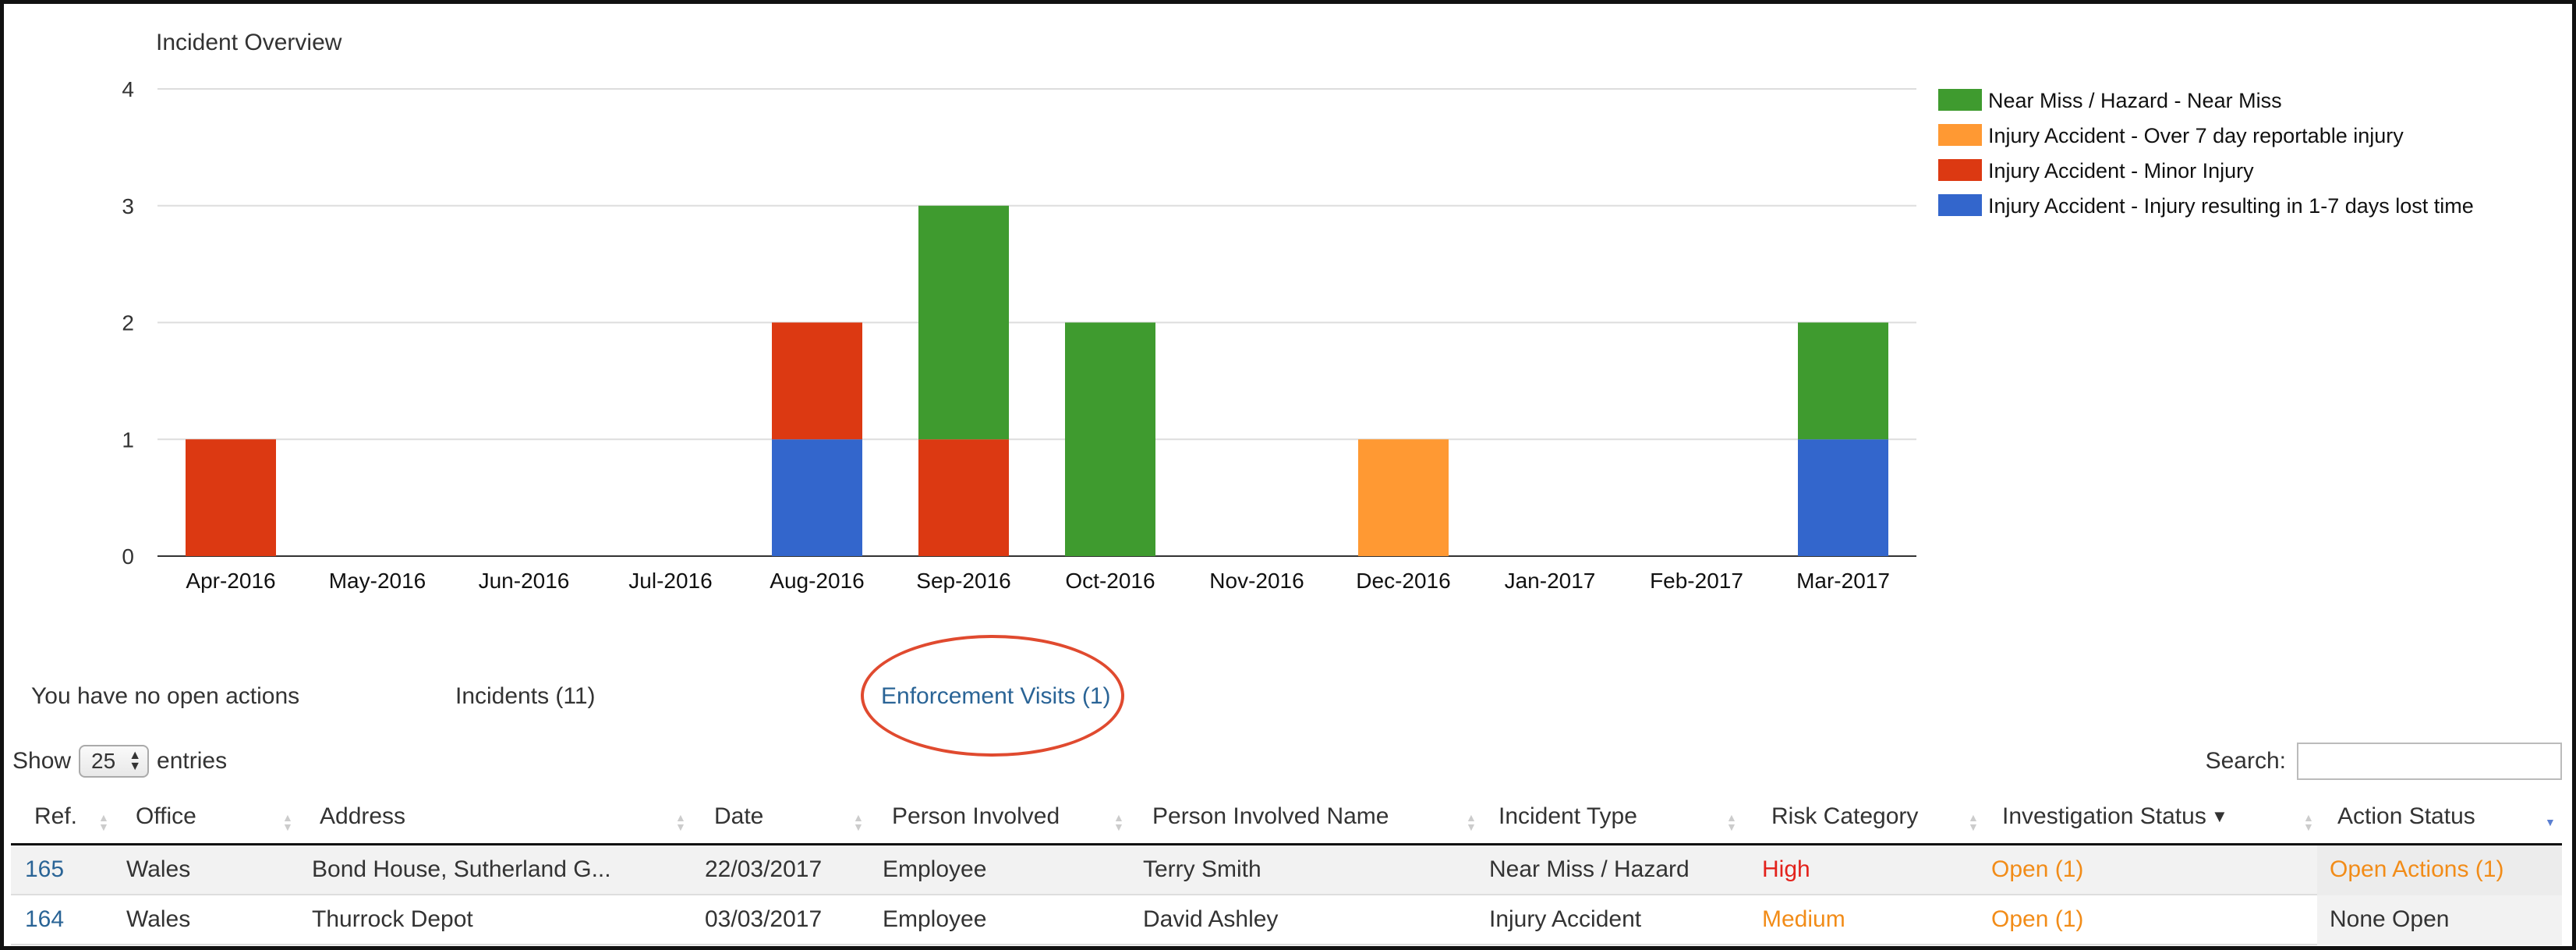 The image size is (2576, 950). What do you see at coordinates (1696, 581) in the screenshot?
I see `x-tick-label: Feb-2017` at bounding box center [1696, 581].